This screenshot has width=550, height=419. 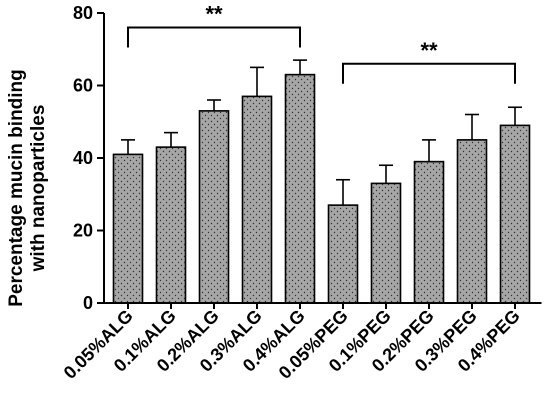 What do you see at coordinates (83, 13) in the screenshot?
I see `y-tick-label-80: 80` at bounding box center [83, 13].